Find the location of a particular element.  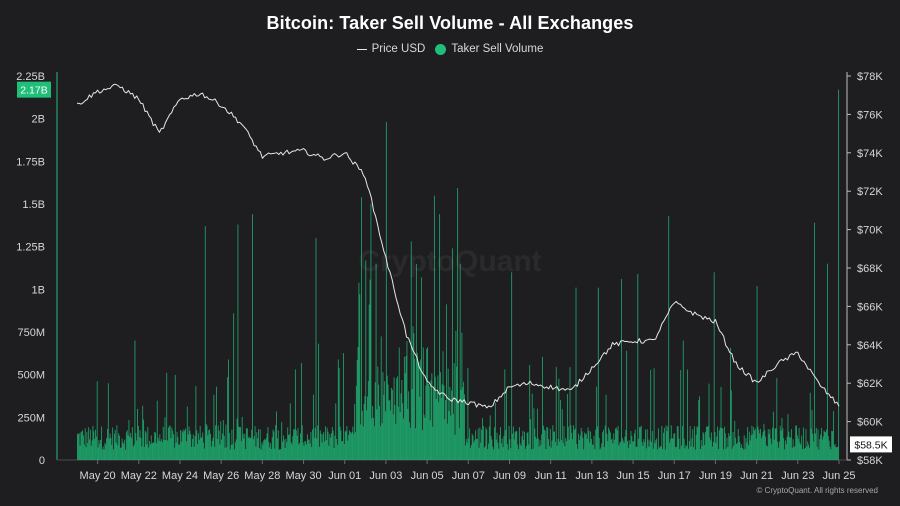

legend-item-volume: Taker Sell Volume is located at coordinates (489, 49).